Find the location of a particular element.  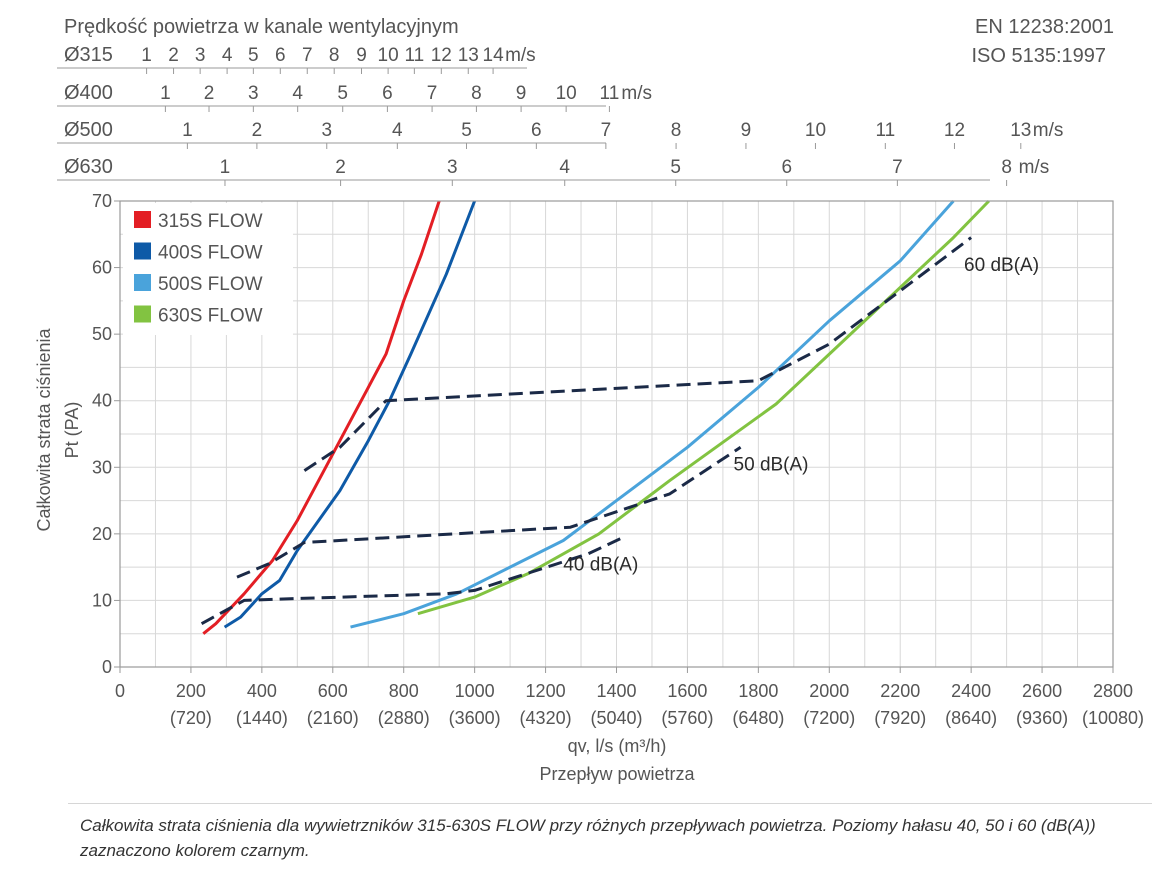

y-tick-label: 40 is located at coordinates (102, 401).